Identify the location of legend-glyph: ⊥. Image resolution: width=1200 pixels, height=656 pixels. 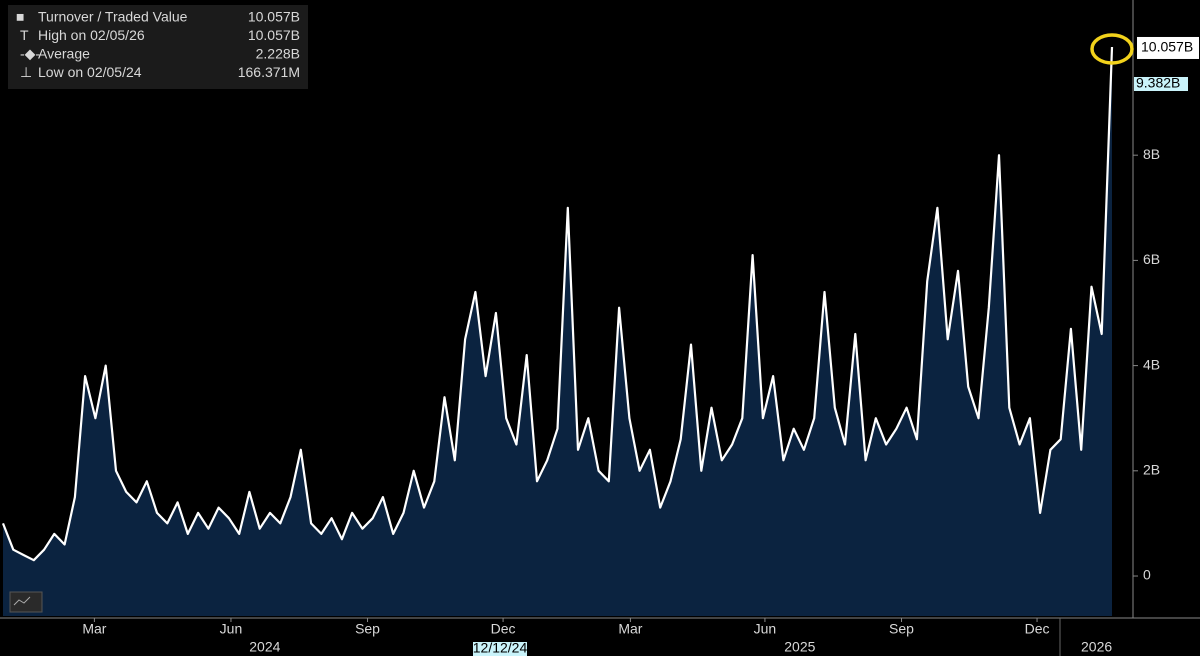
(26, 72).